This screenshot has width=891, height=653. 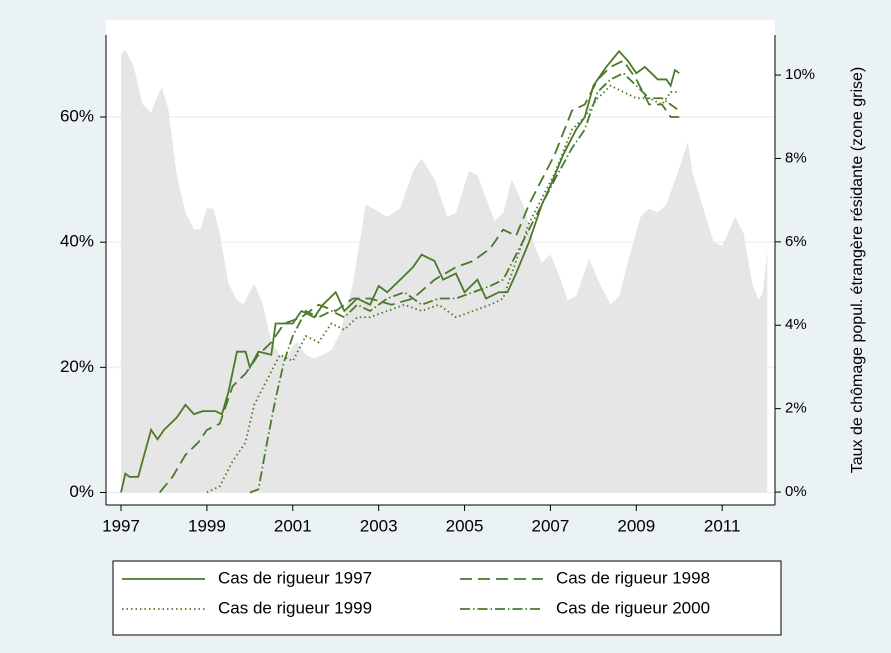 I want to click on legend-label: Cas de rigueur 1999, so click(x=295, y=607).